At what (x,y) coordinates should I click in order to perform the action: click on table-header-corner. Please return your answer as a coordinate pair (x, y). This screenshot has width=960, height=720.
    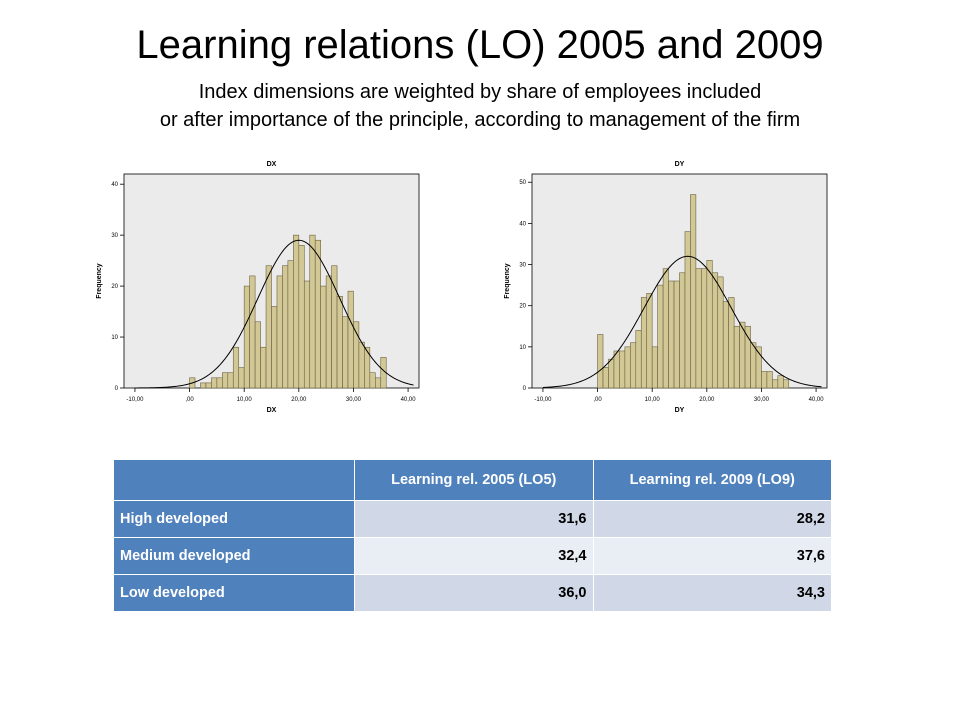
    Looking at the image, I should click on (234, 480).